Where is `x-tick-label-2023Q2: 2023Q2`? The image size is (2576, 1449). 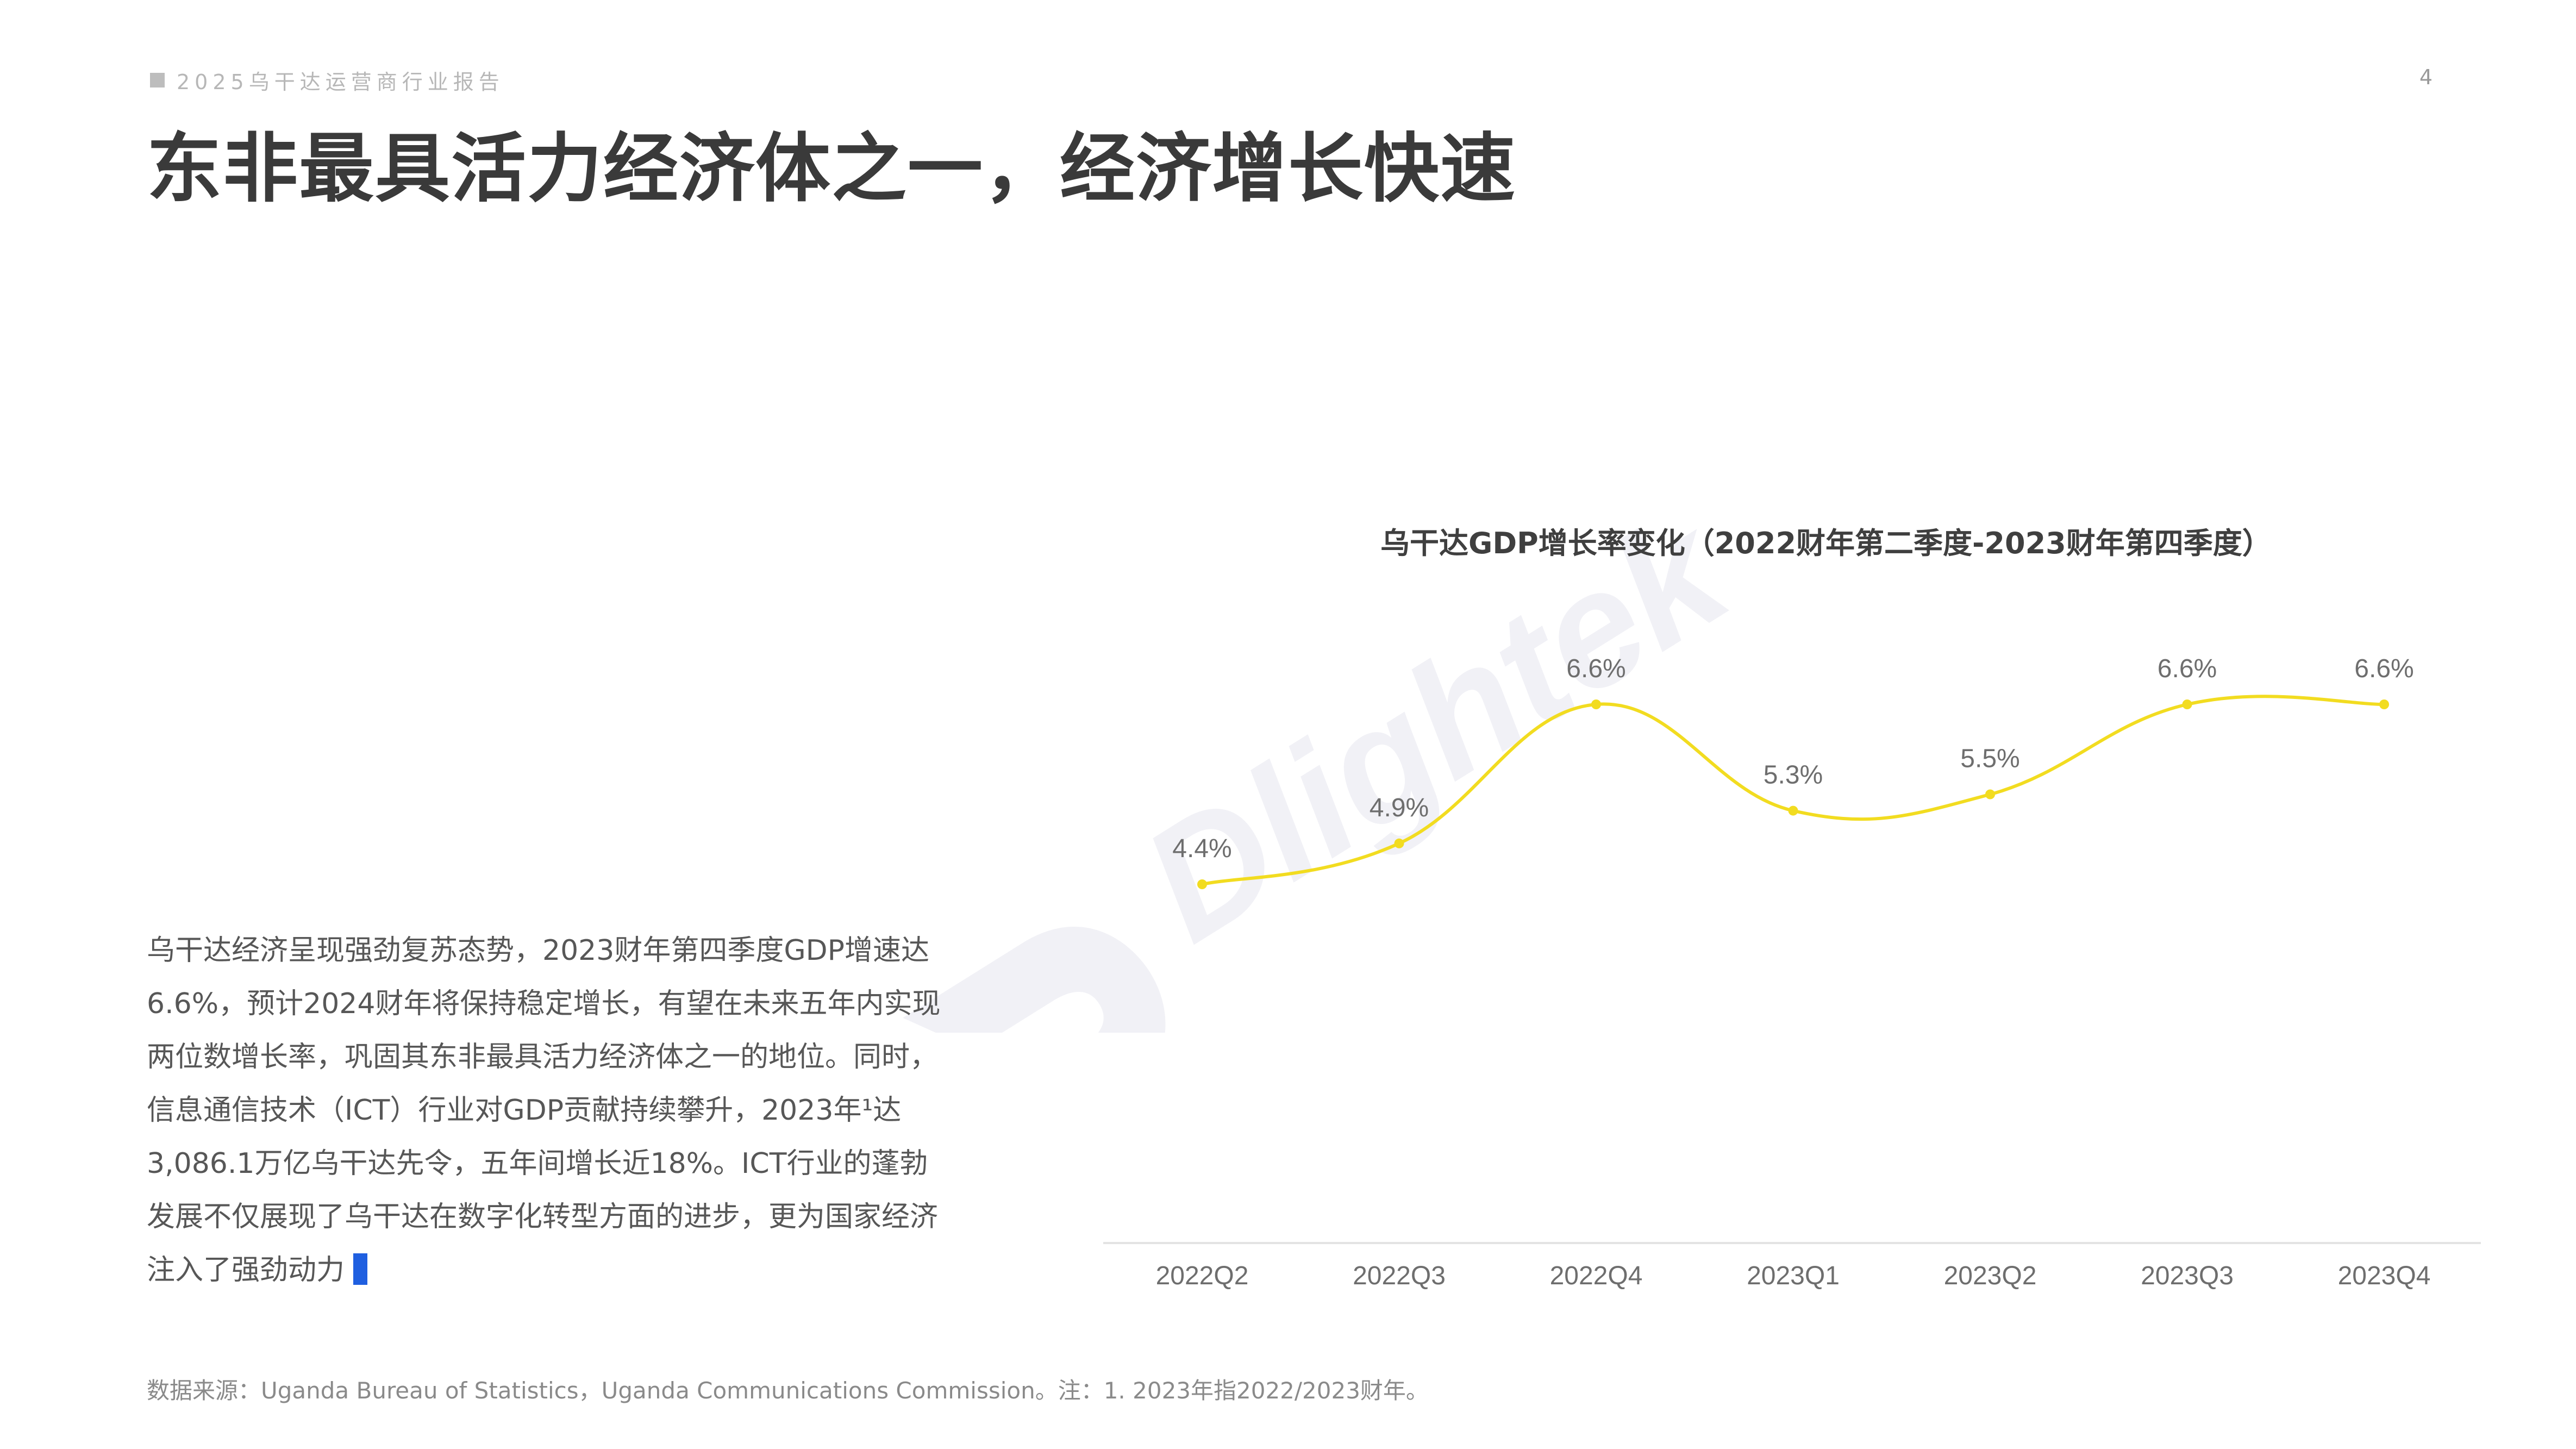
x-tick-label-2023Q2: 2023Q2 is located at coordinates (1990, 1275).